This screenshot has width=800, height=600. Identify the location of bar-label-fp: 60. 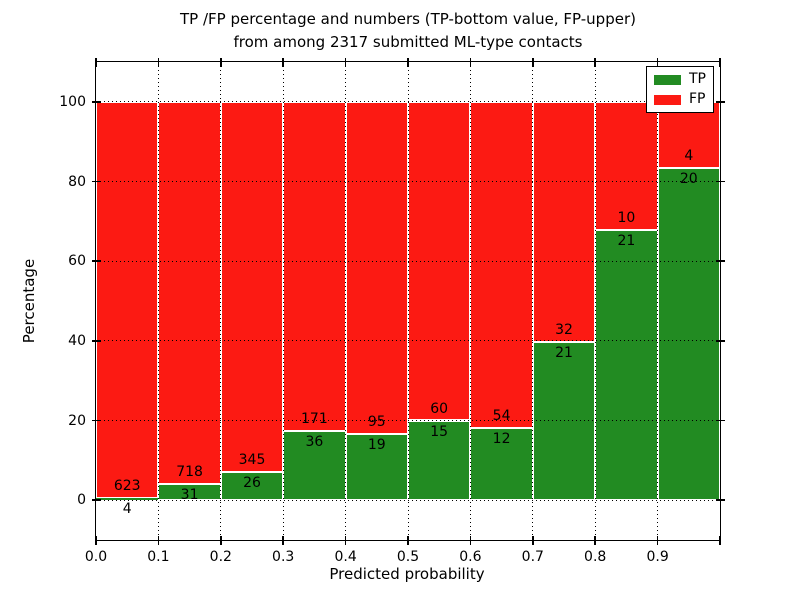
(439, 408).